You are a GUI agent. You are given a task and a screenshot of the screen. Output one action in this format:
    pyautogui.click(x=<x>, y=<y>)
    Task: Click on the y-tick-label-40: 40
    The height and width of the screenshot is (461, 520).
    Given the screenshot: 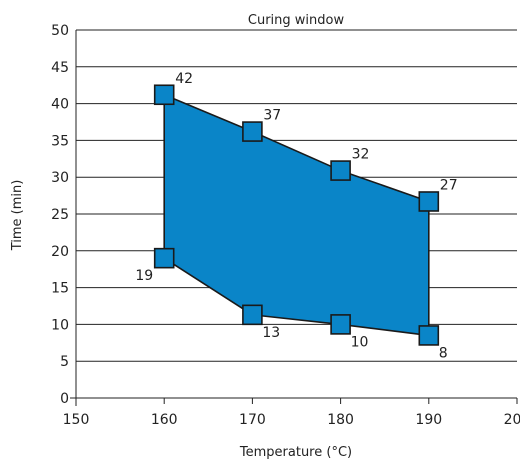 What is the action you would take?
    pyautogui.click(x=60, y=105)
    